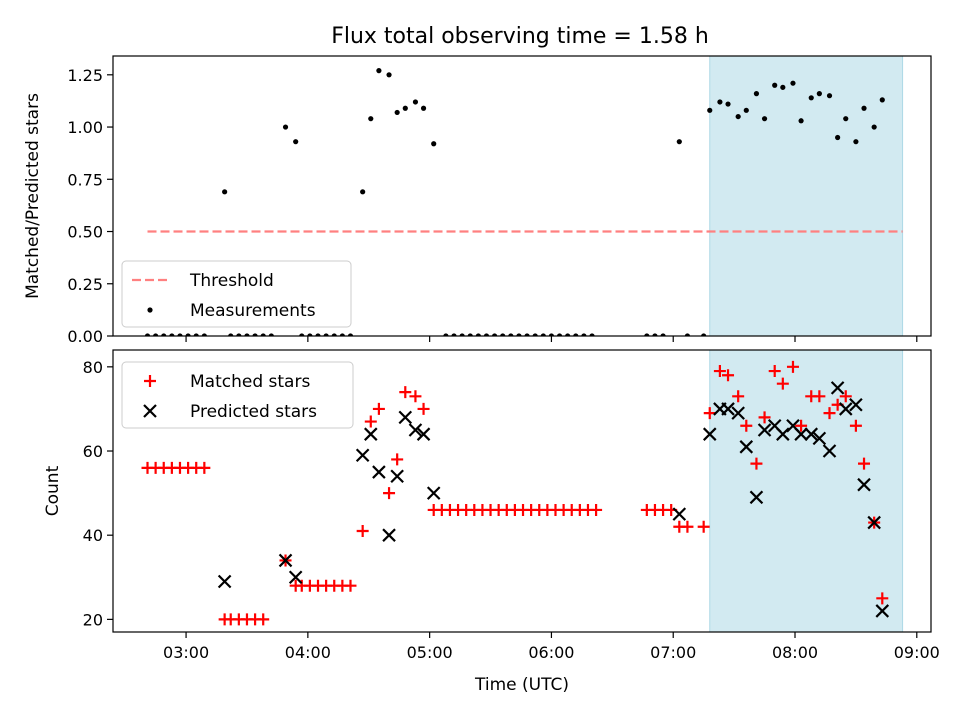 The width and height of the screenshot is (960, 720). What do you see at coordinates (93, 451) in the screenshot?
I see `count-ytick-label: 60` at bounding box center [93, 451].